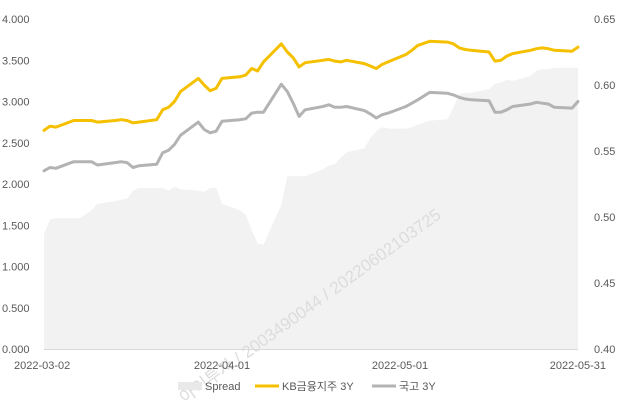  Describe the element at coordinates (222, 387) in the screenshot. I see `legend-label-spread: Spread` at that location.